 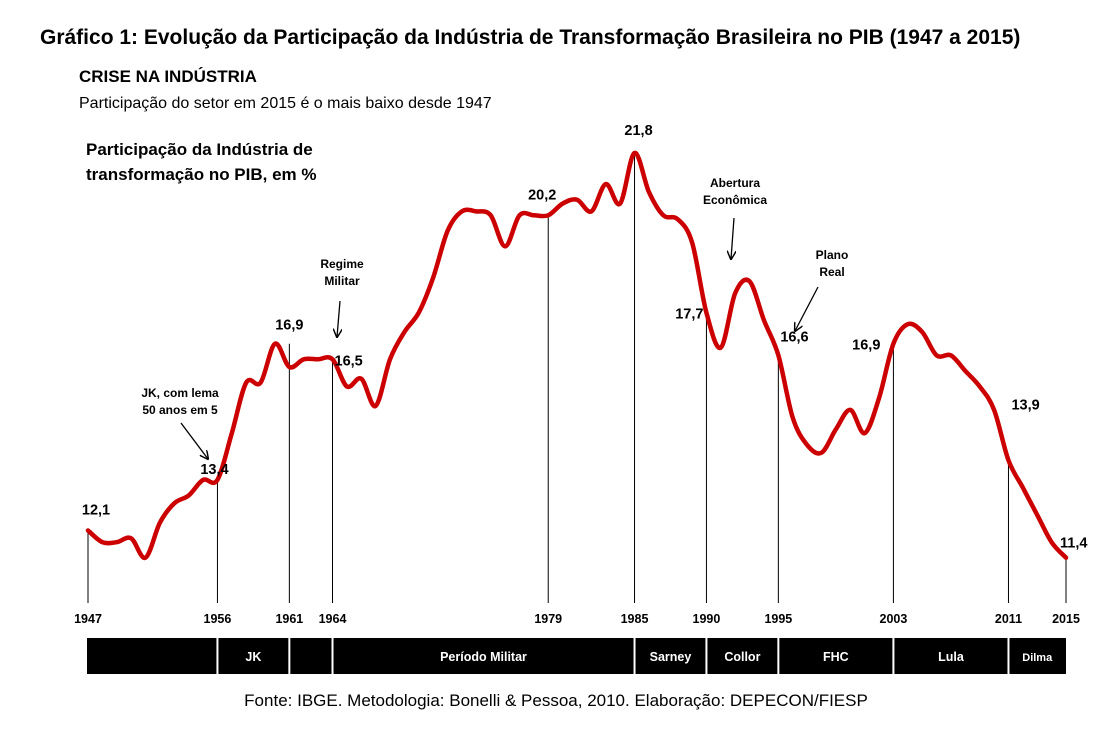 I want to click on annotation-2-line-1: Econômica, so click(x=735, y=200).